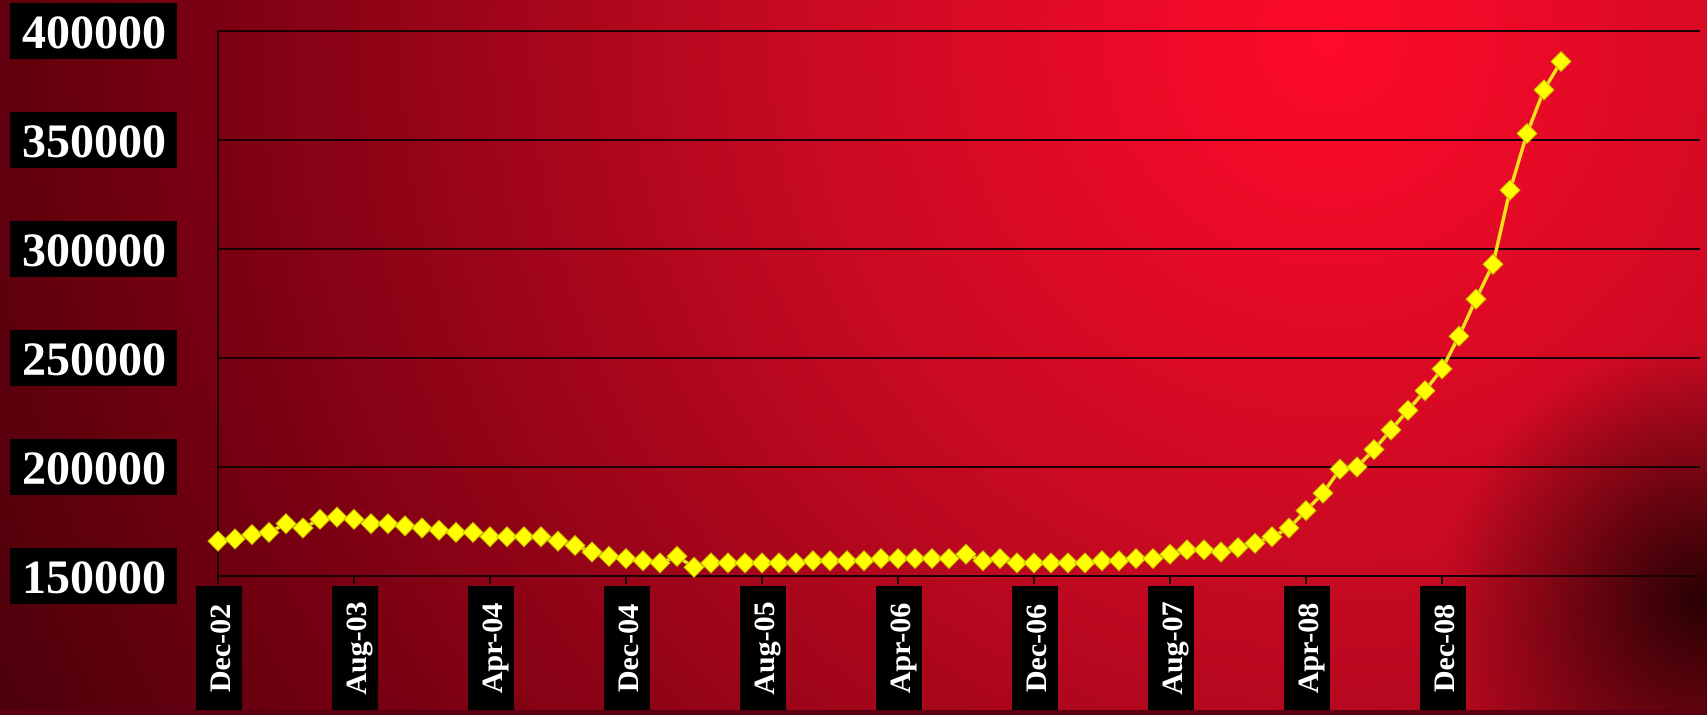 The height and width of the screenshot is (715, 1707). I want to click on y-tick-200000: 200000, so click(93, 467).